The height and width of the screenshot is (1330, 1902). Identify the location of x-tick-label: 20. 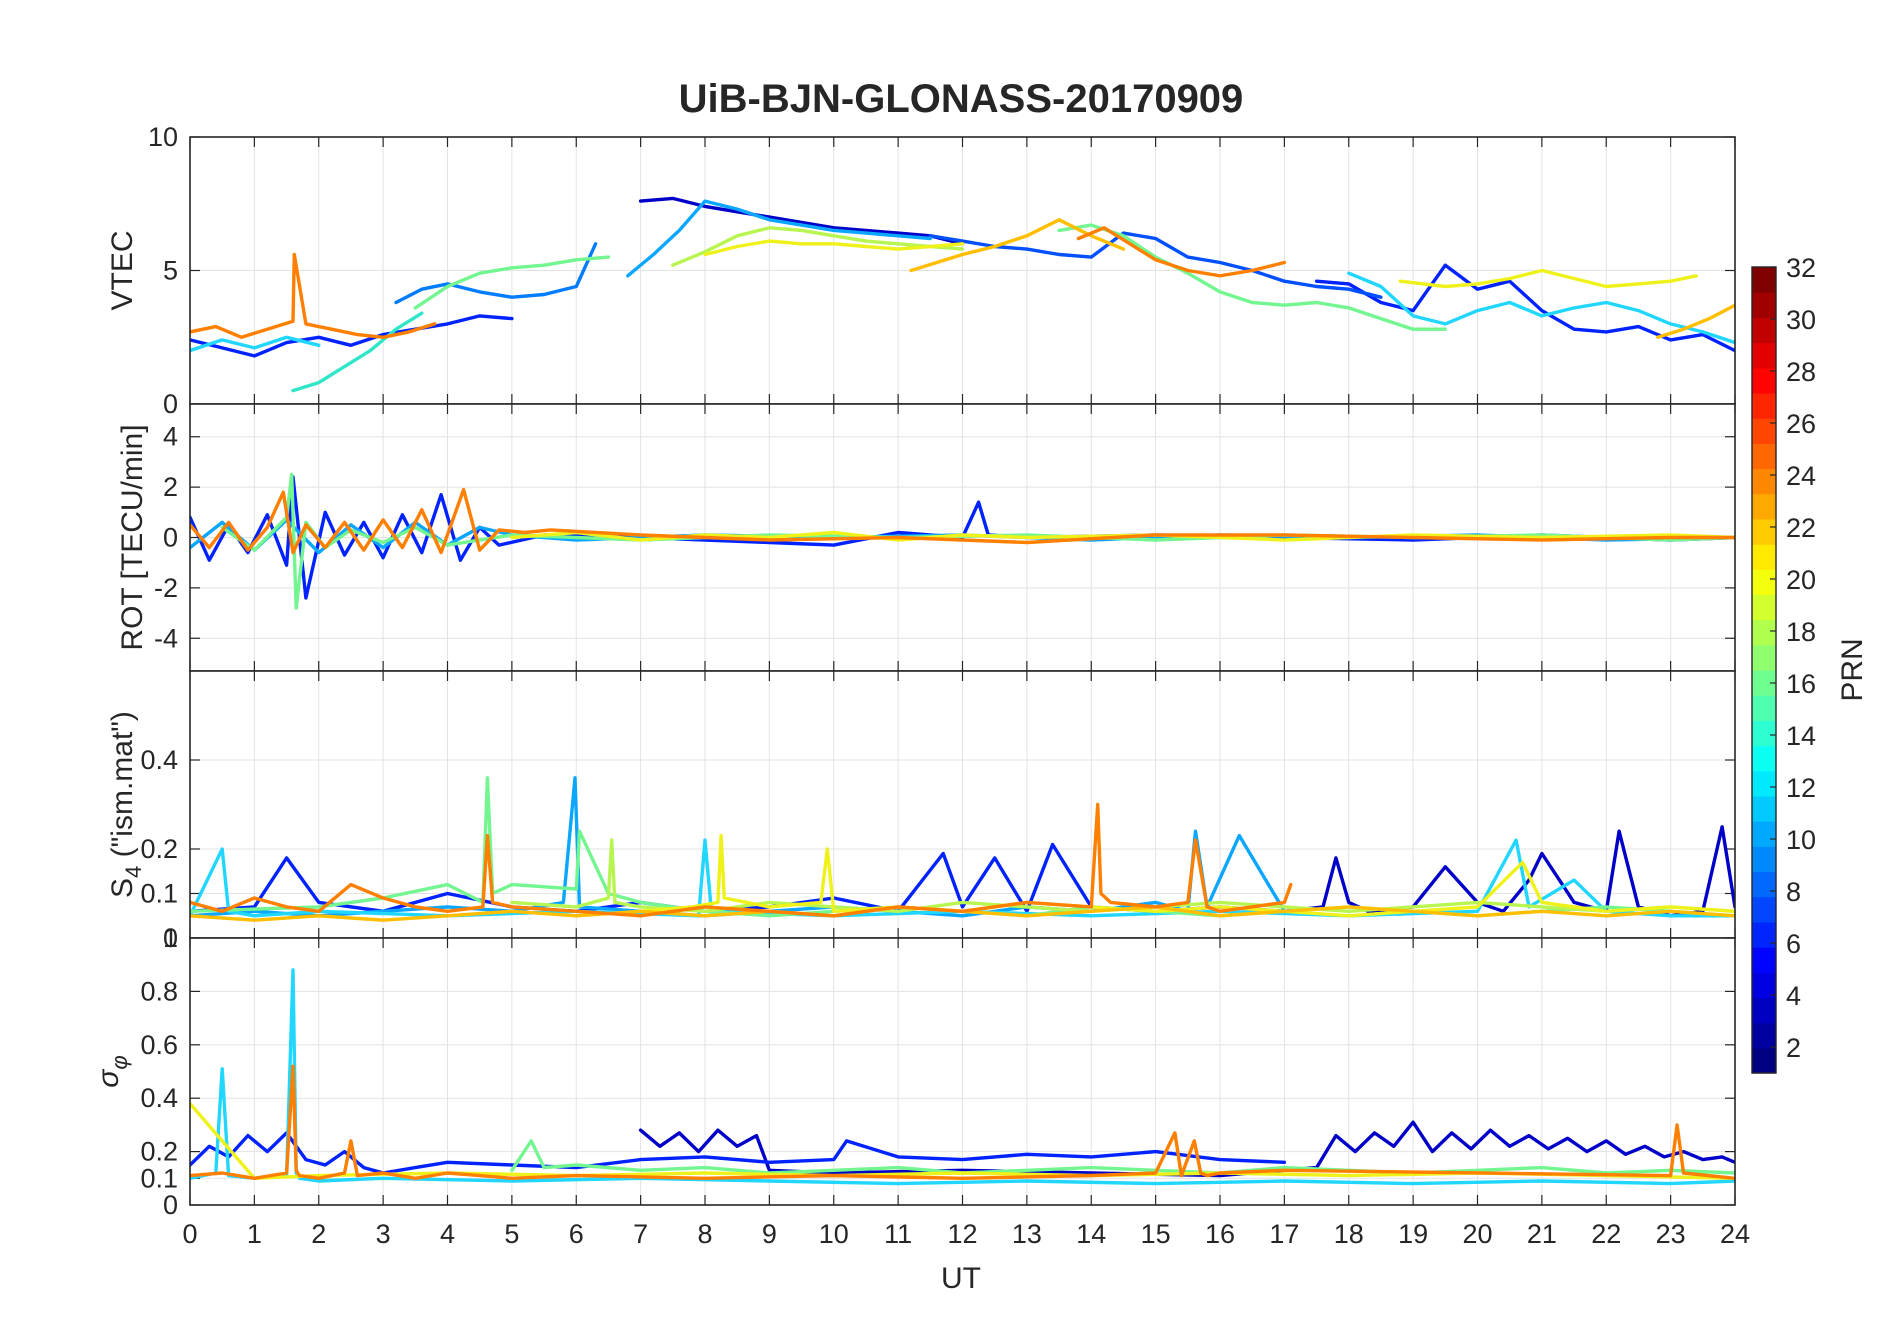
(1477, 1234).